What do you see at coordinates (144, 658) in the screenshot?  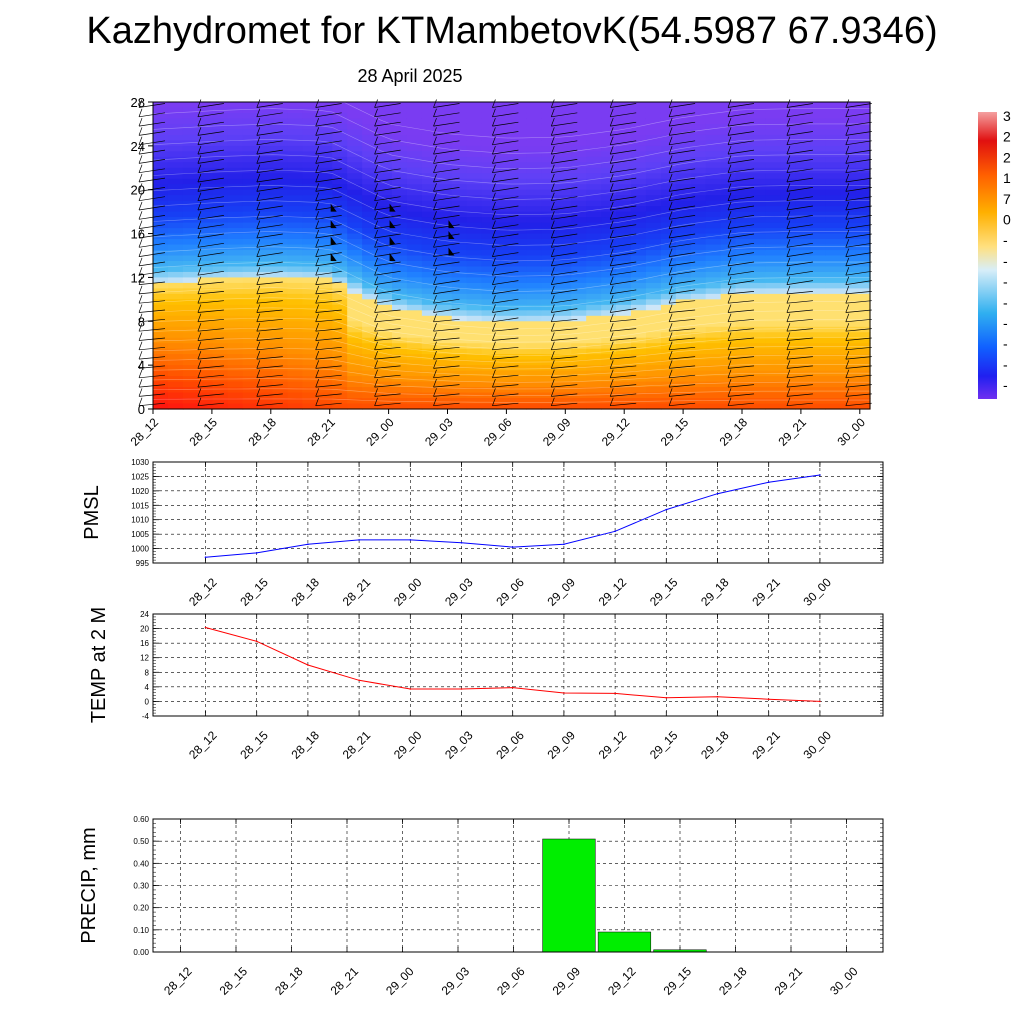 I see `y-tick-label: 12` at bounding box center [144, 658].